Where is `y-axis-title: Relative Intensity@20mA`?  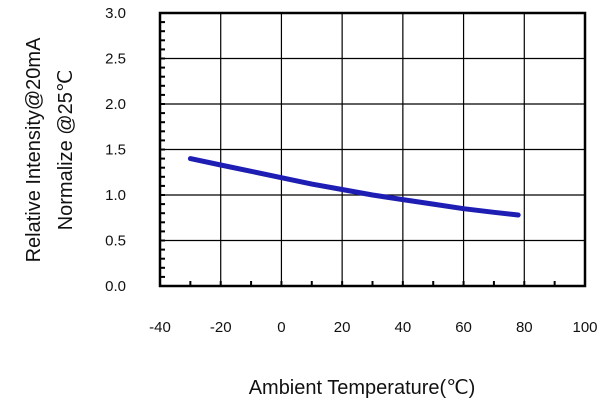
y-axis-title: Relative Intensity@20mA is located at coordinates (34, 150).